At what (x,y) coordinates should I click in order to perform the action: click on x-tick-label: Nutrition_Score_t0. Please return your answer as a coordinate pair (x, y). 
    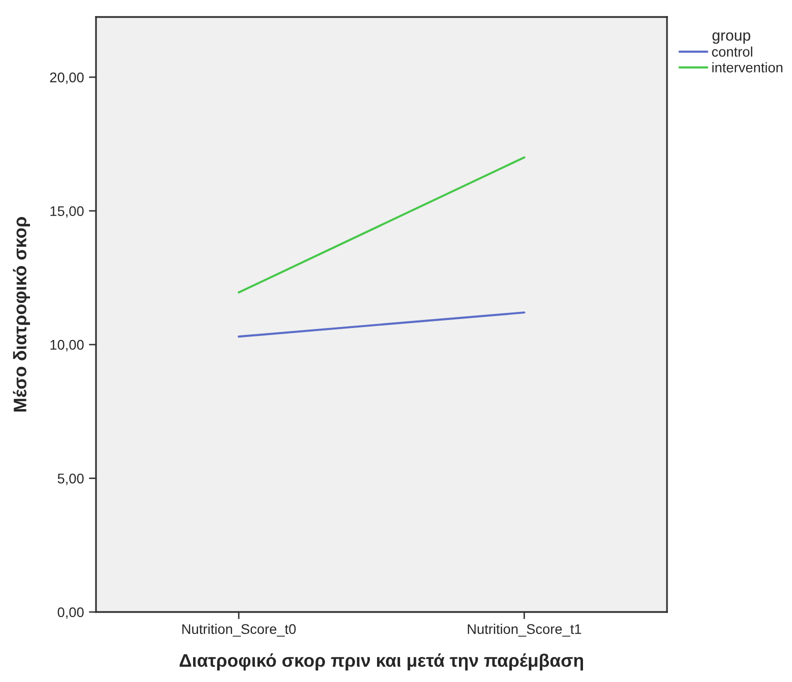
    Looking at the image, I should click on (239, 630).